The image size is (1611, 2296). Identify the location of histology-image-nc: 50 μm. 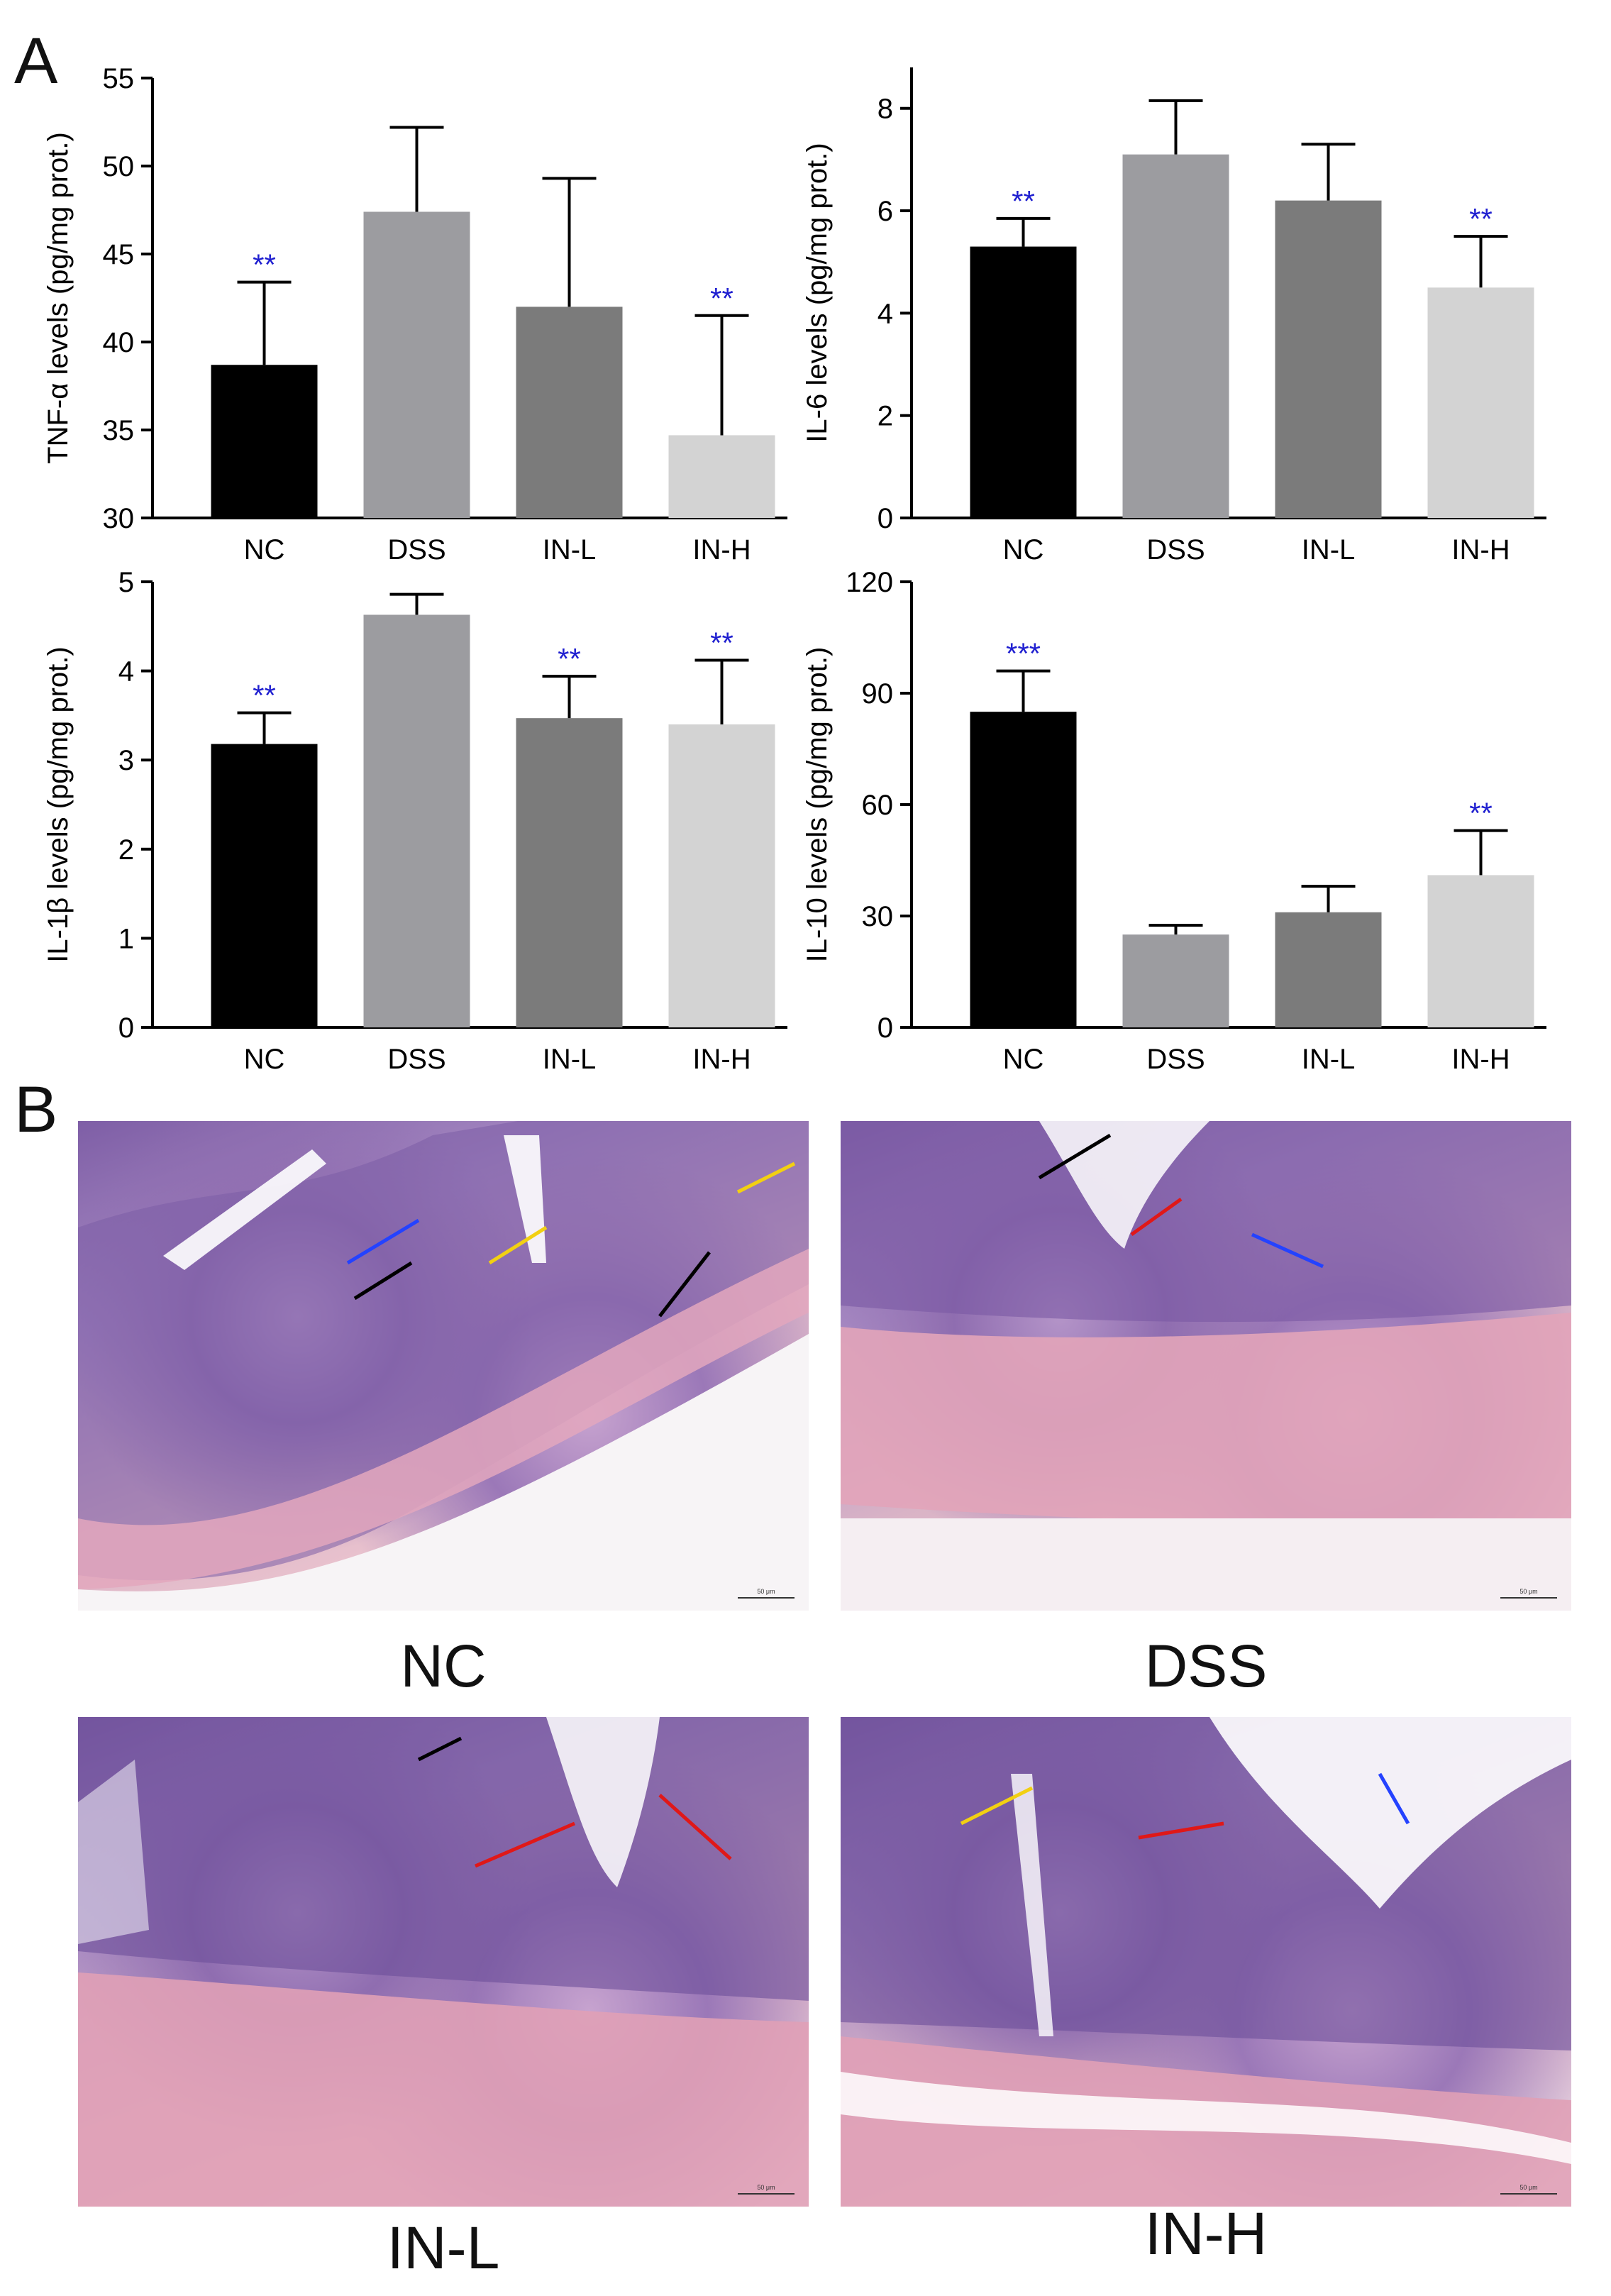
(443, 1366).